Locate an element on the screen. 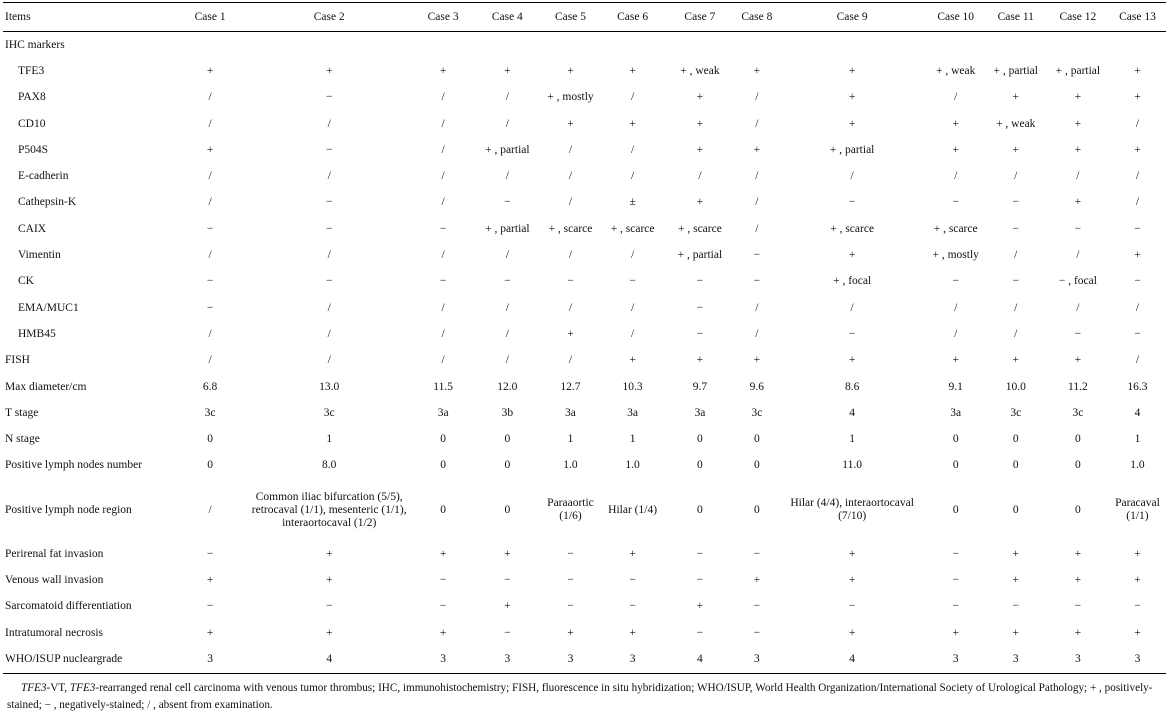 The width and height of the screenshot is (1169, 720). row-label: Sarcomatoid differentiation is located at coordinates (68, 606).